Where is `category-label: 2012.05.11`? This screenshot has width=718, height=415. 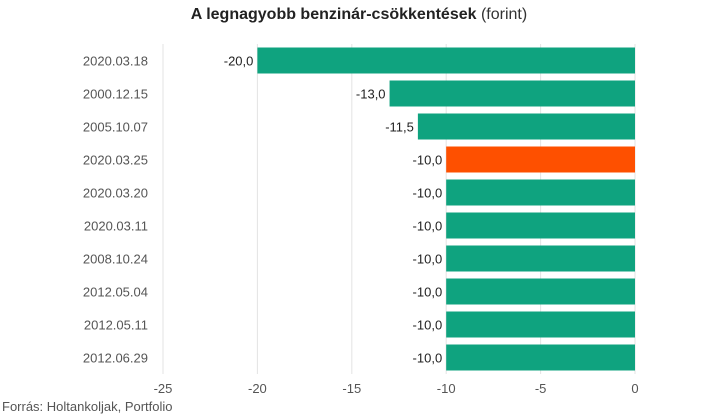
category-label: 2012.05.11 is located at coordinates (116, 325).